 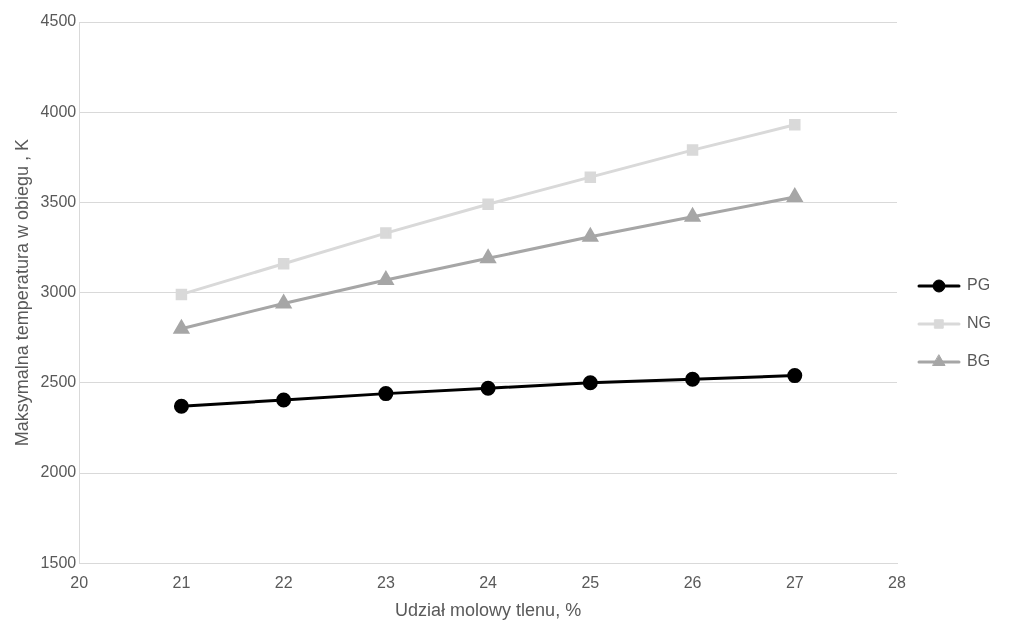 What do you see at coordinates (58, 382) in the screenshot?
I see `y-tick-label: 2500` at bounding box center [58, 382].